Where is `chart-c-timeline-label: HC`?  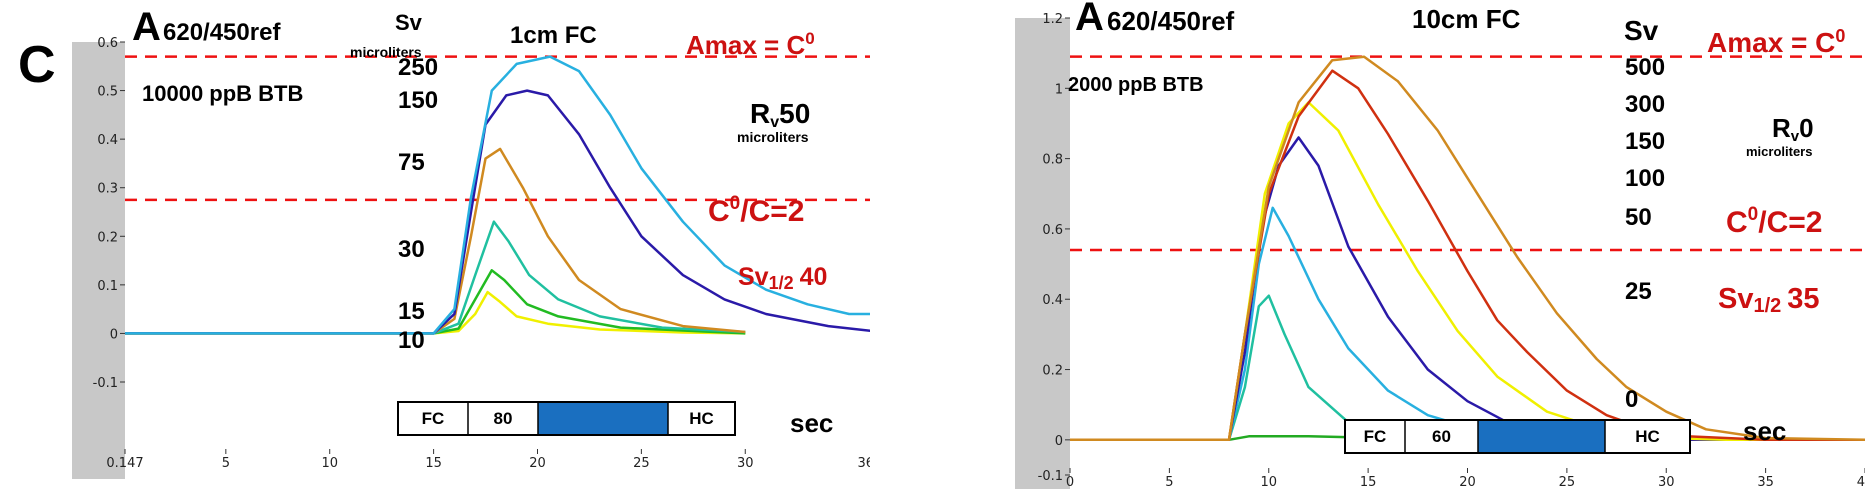
chart-c-timeline-label: HC is located at coordinates (701, 418).